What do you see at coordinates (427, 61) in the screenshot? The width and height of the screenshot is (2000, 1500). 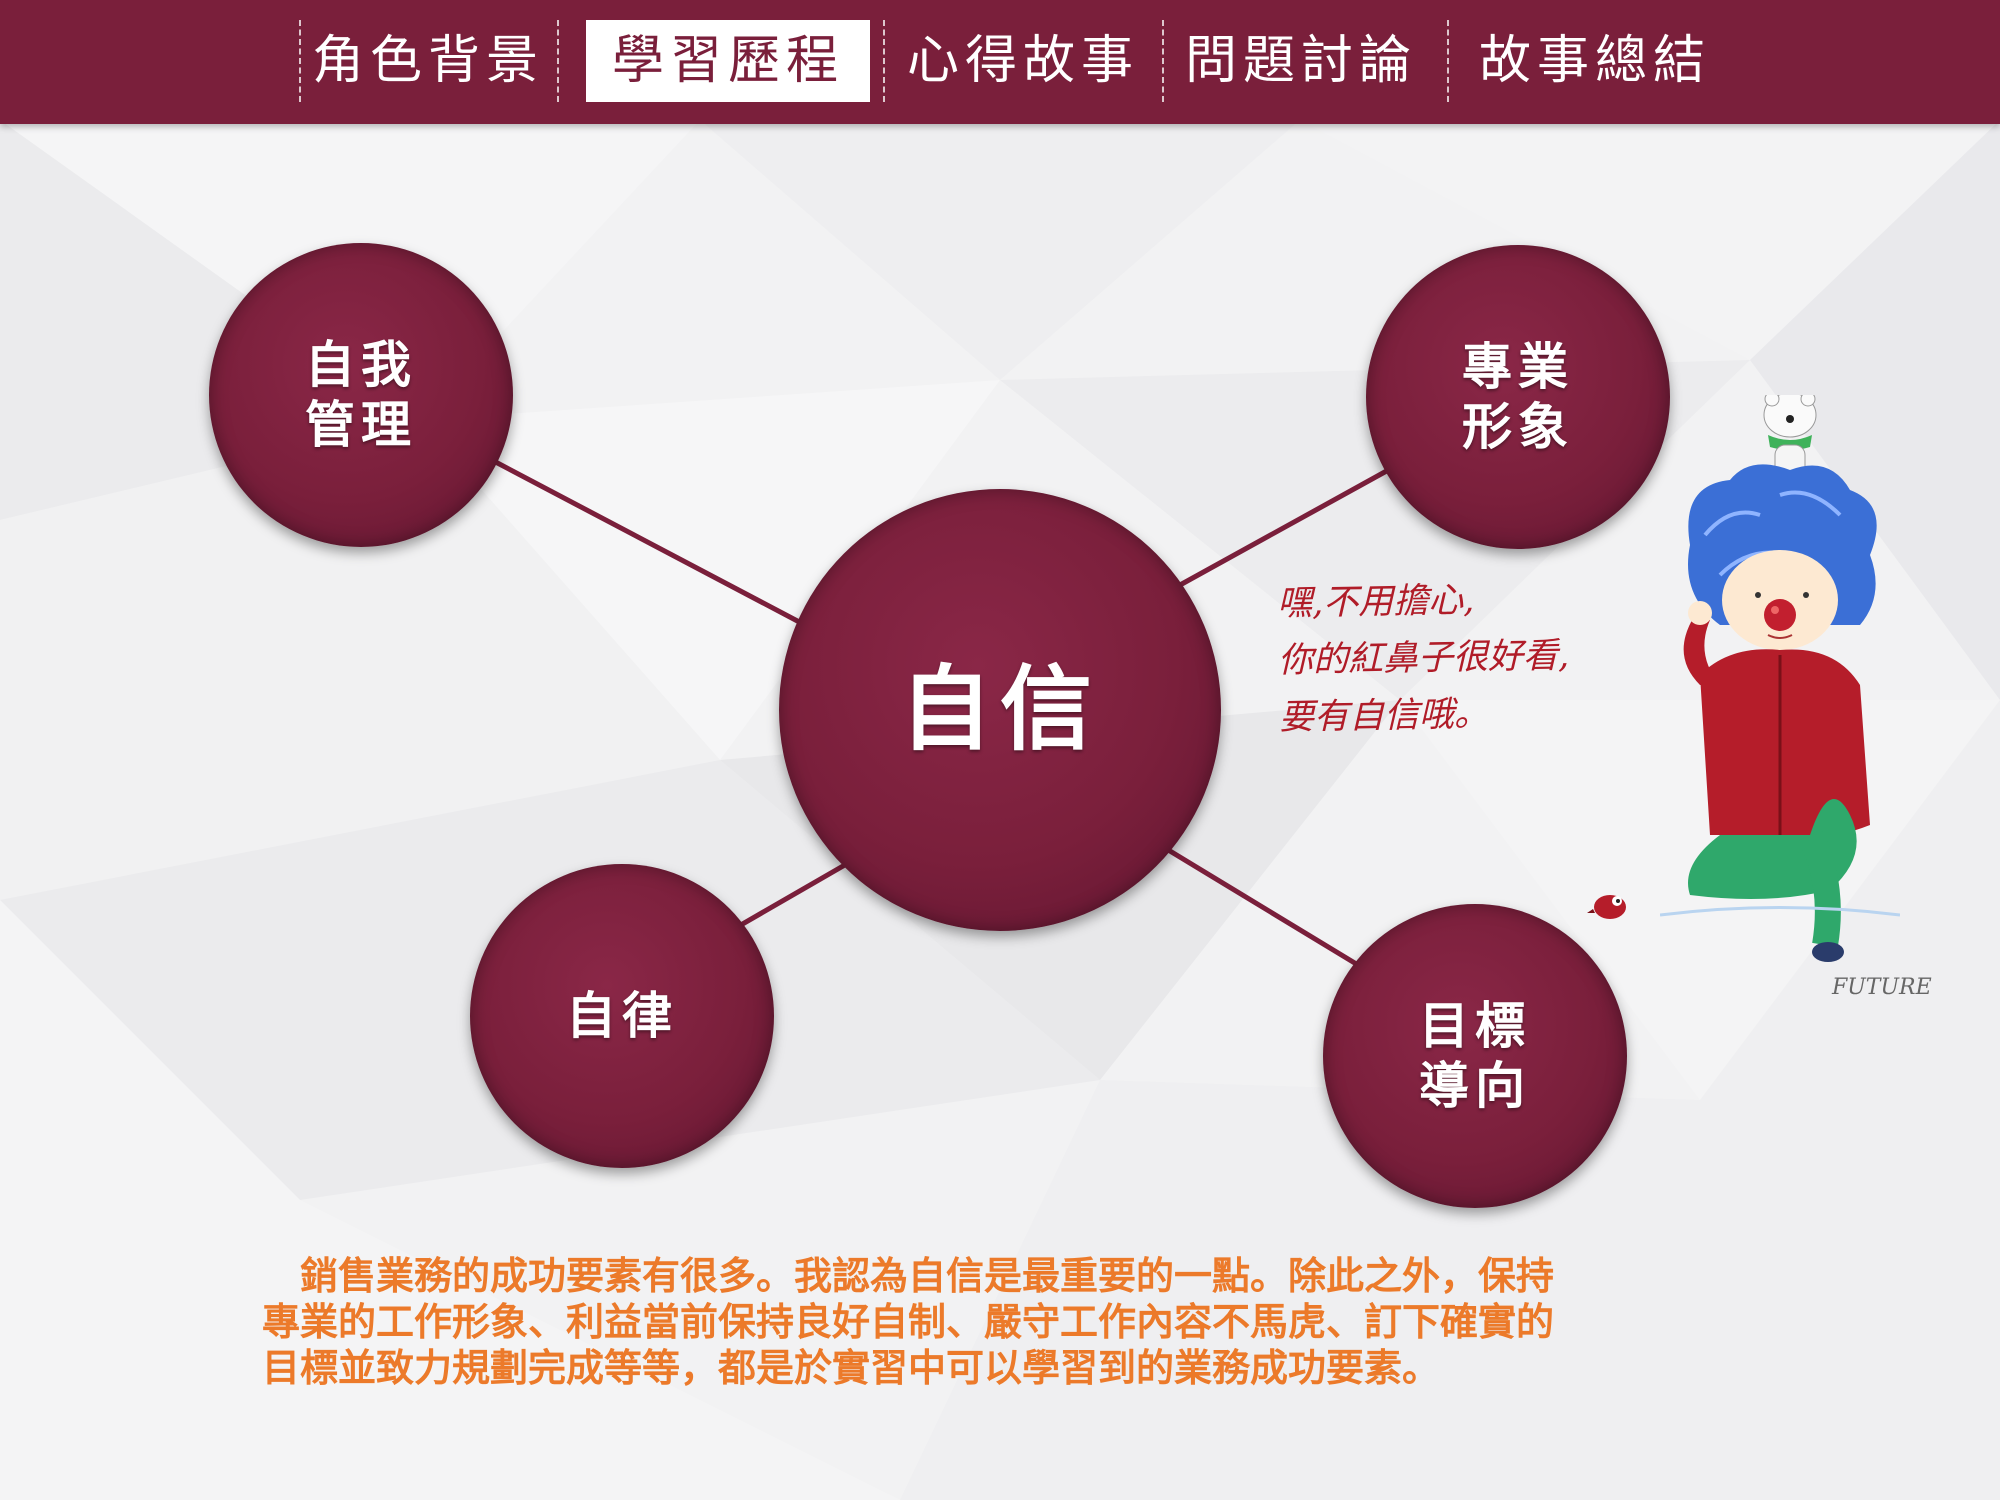 I see `tab-character-background: 角色背景` at bounding box center [427, 61].